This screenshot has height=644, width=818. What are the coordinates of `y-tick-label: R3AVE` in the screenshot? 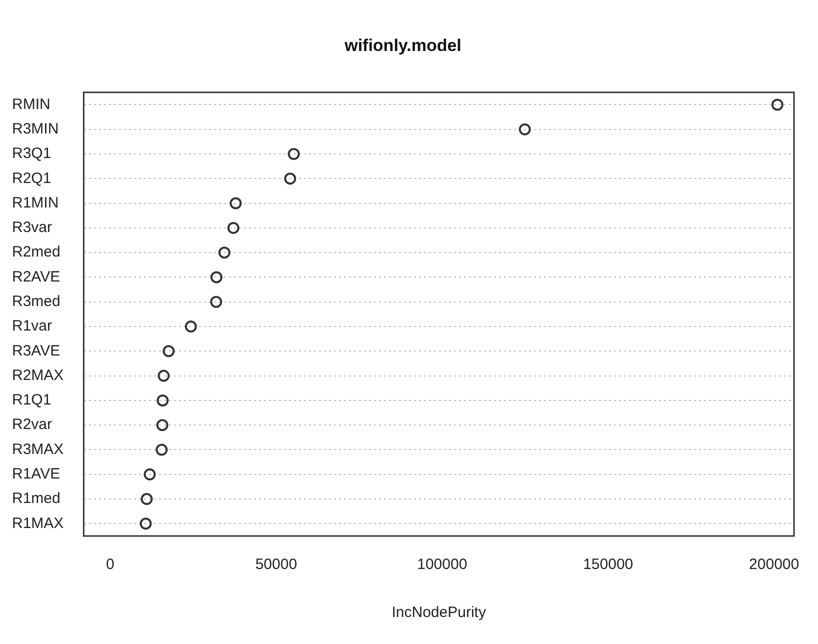 It's located at (36, 351).